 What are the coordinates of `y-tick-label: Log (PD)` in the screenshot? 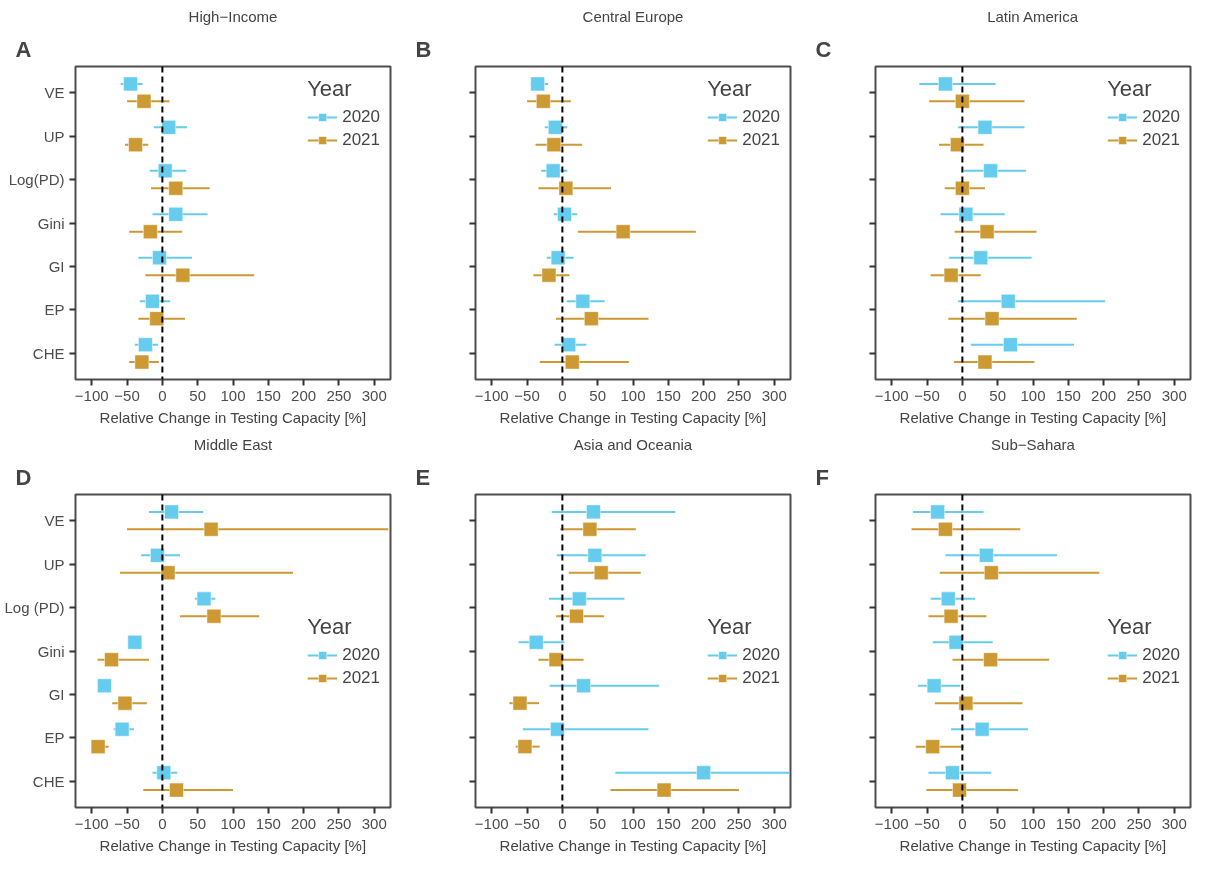 It's located at (34, 608).